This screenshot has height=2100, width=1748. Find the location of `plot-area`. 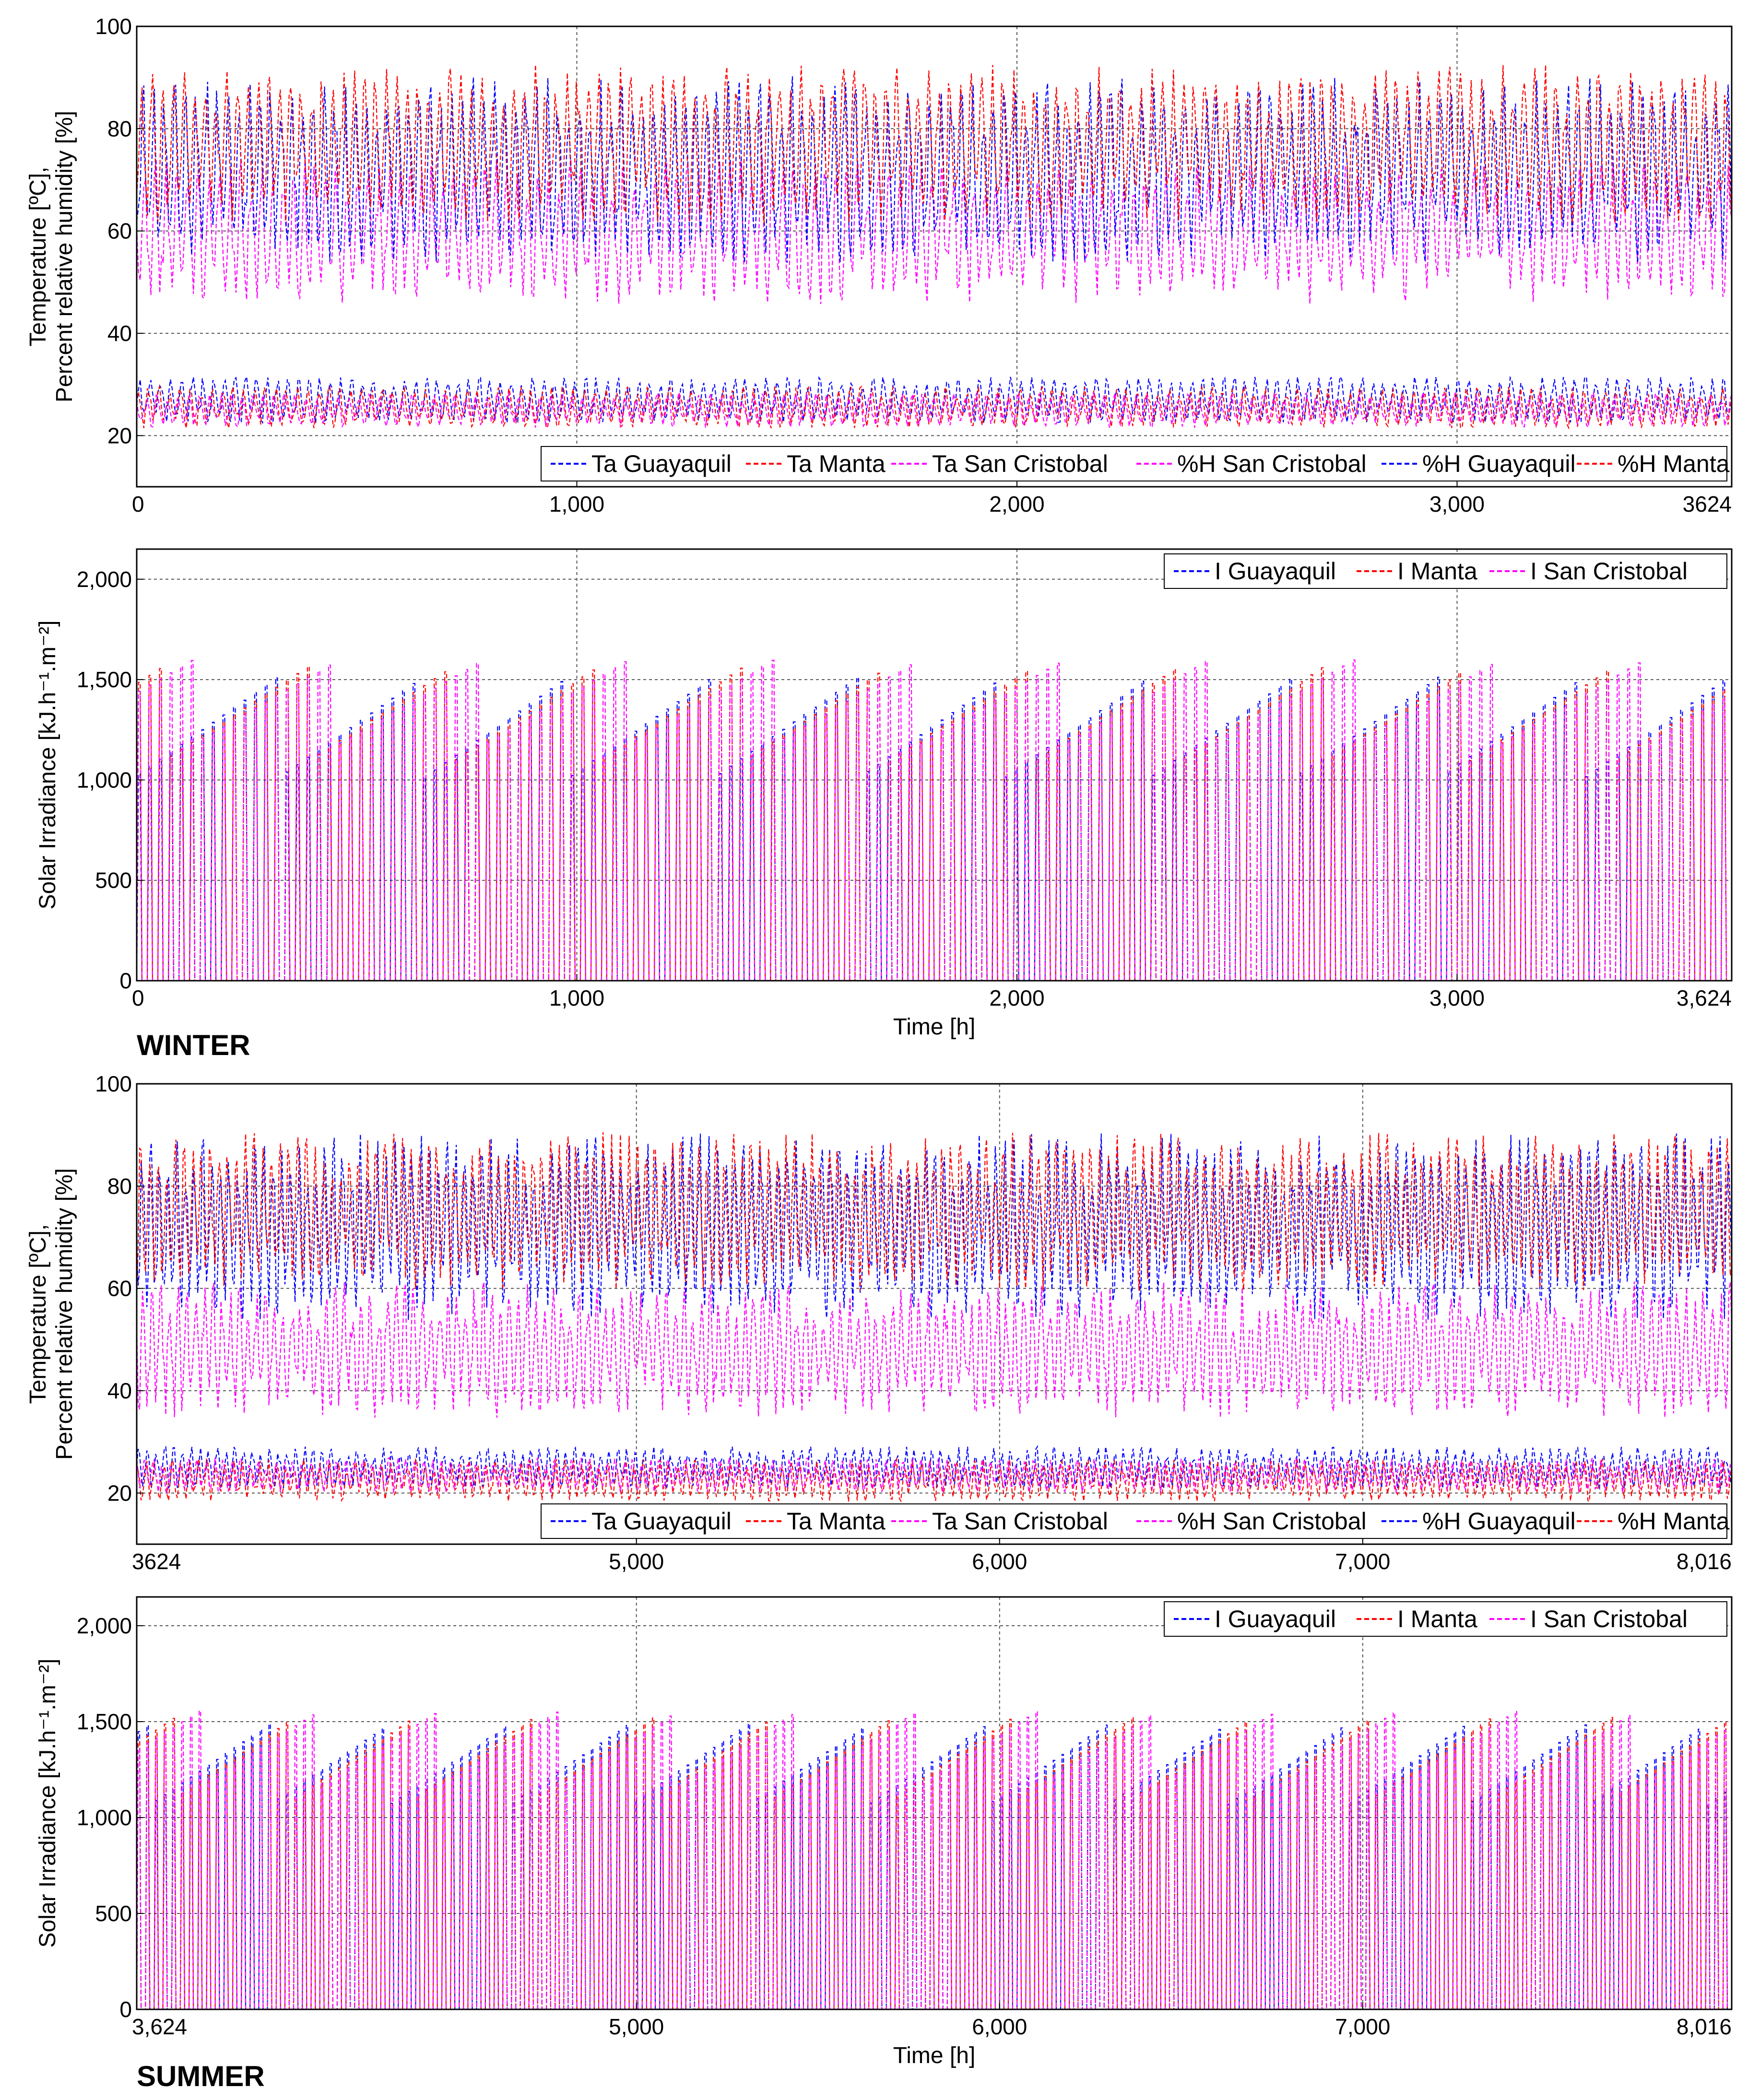

plot-area is located at coordinates (934, 820).